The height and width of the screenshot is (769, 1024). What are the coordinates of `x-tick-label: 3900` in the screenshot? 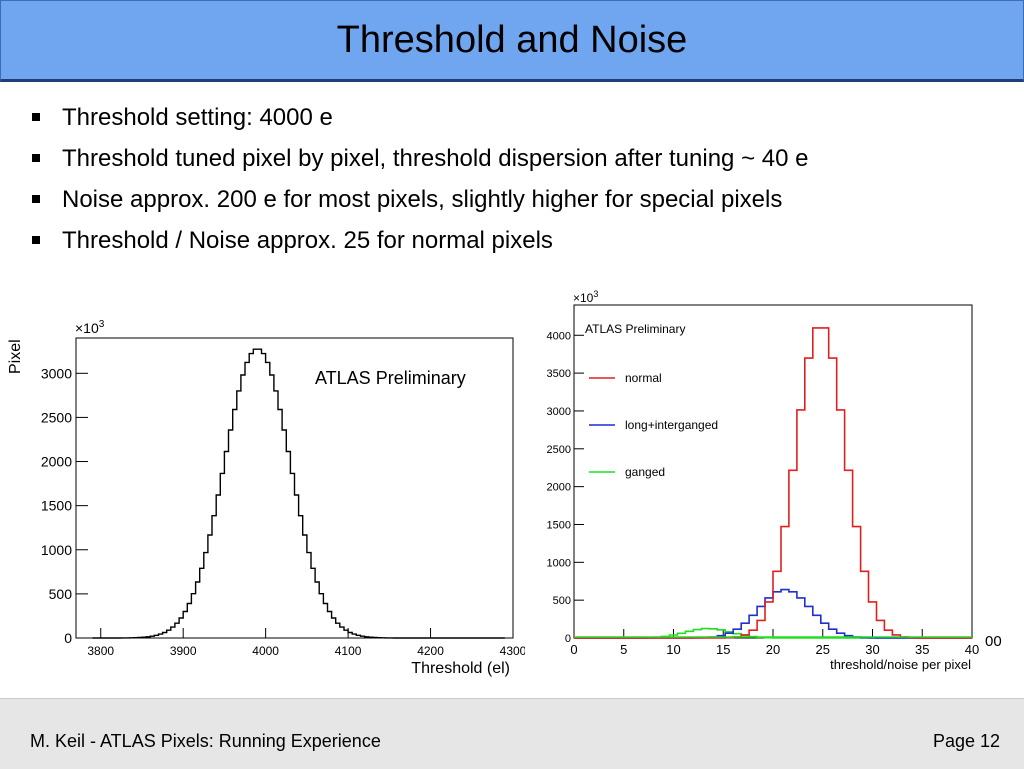 It's located at (183, 651).